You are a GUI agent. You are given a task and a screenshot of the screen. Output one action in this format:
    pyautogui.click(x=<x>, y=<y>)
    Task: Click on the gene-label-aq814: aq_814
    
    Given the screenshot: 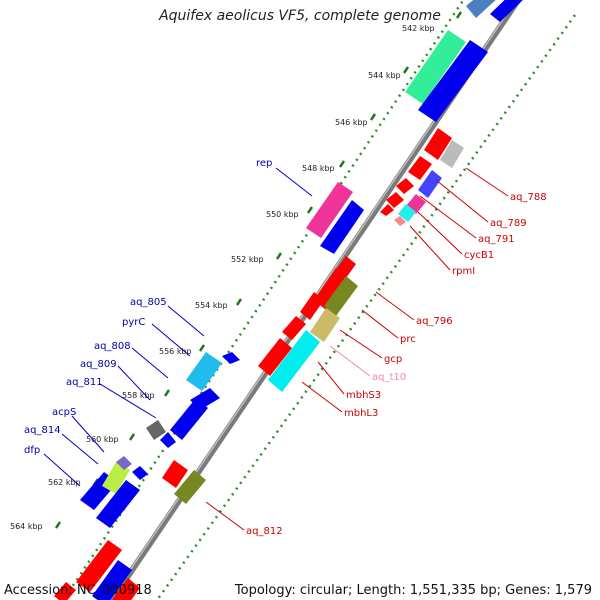 What is the action you would take?
    pyautogui.click(x=42, y=430)
    